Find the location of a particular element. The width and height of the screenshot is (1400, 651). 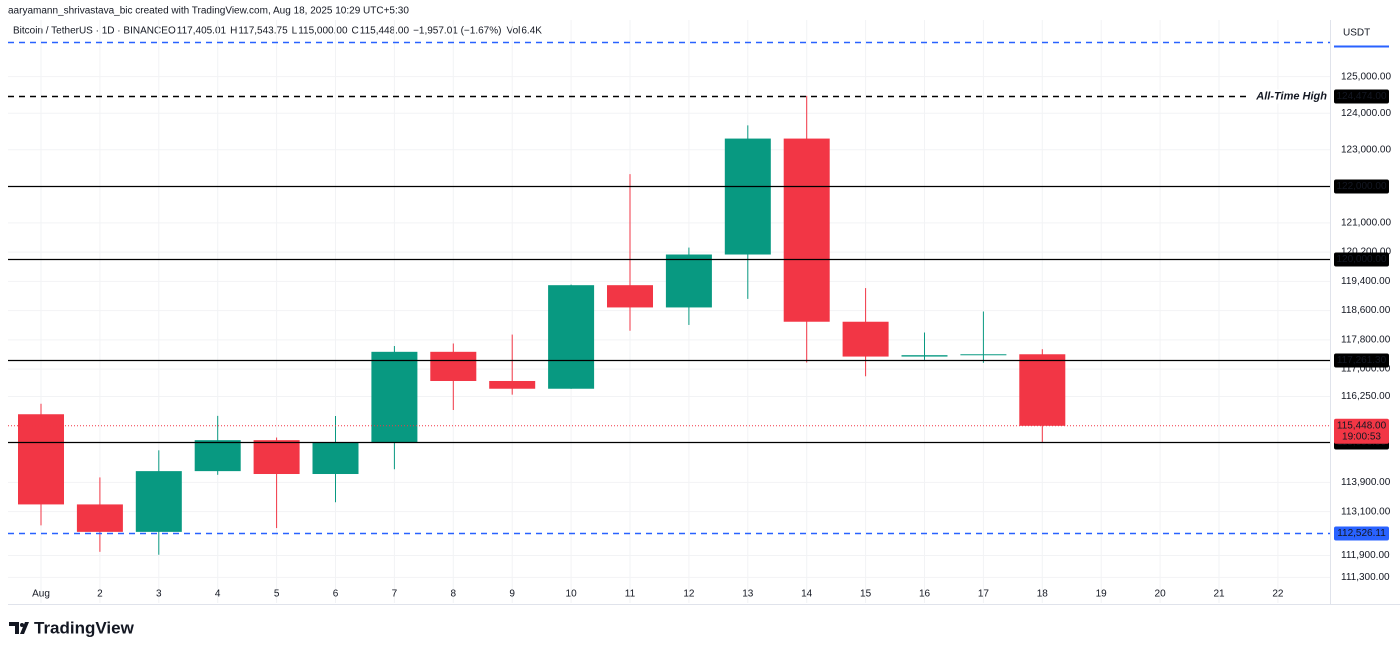

price-badge-label: 117,261.30 is located at coordinates (1362, 360).